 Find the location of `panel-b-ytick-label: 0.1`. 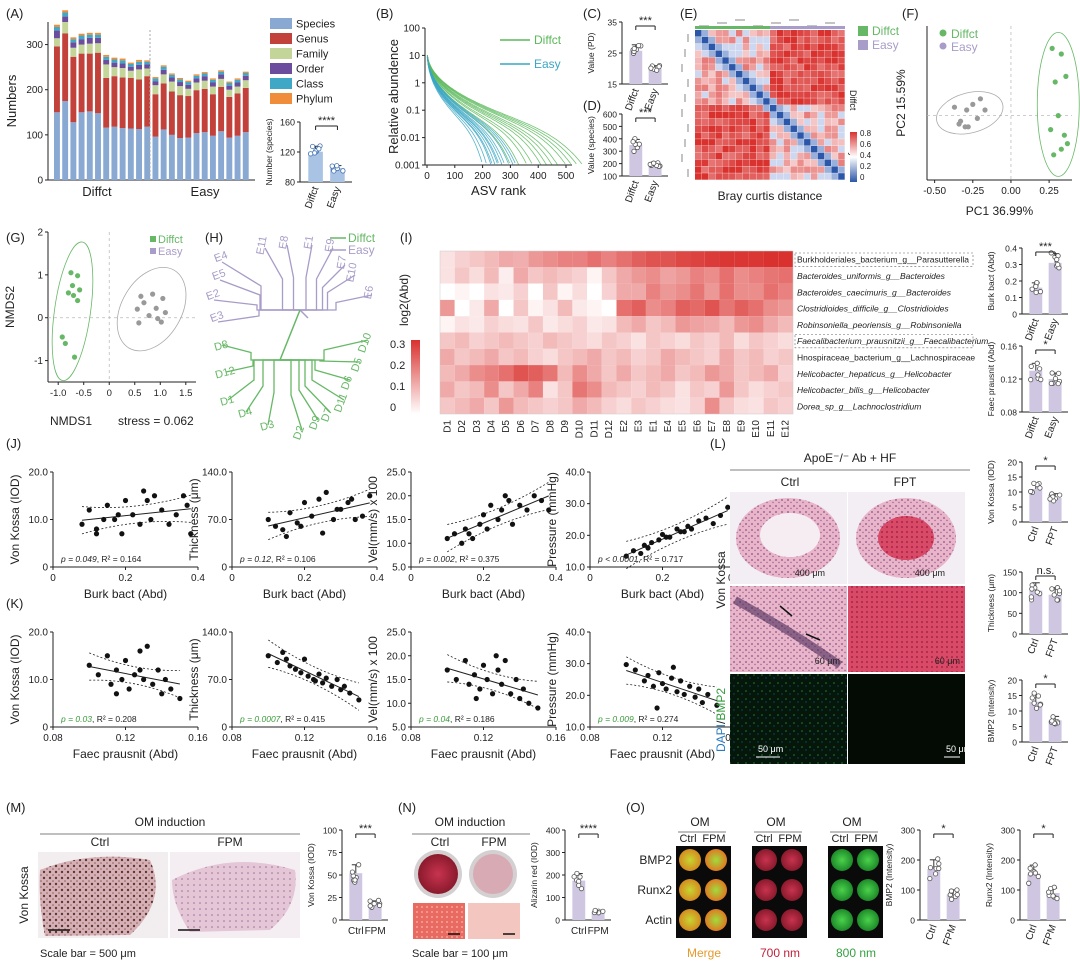

panel-b-ytick-label: 0.1 is located at coordinates (413, 111).